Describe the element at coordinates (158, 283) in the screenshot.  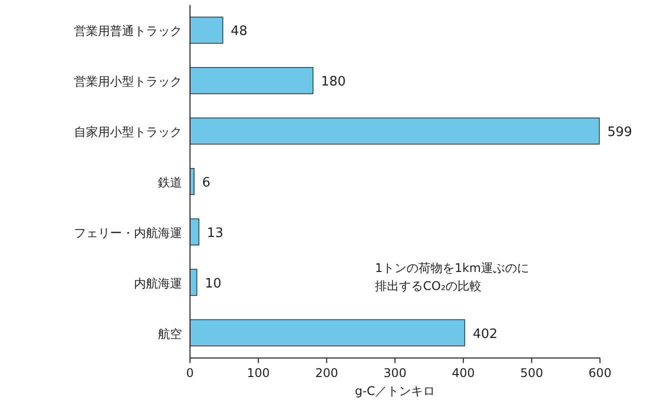
I see `y-tick-label: 内航海運` at that location.